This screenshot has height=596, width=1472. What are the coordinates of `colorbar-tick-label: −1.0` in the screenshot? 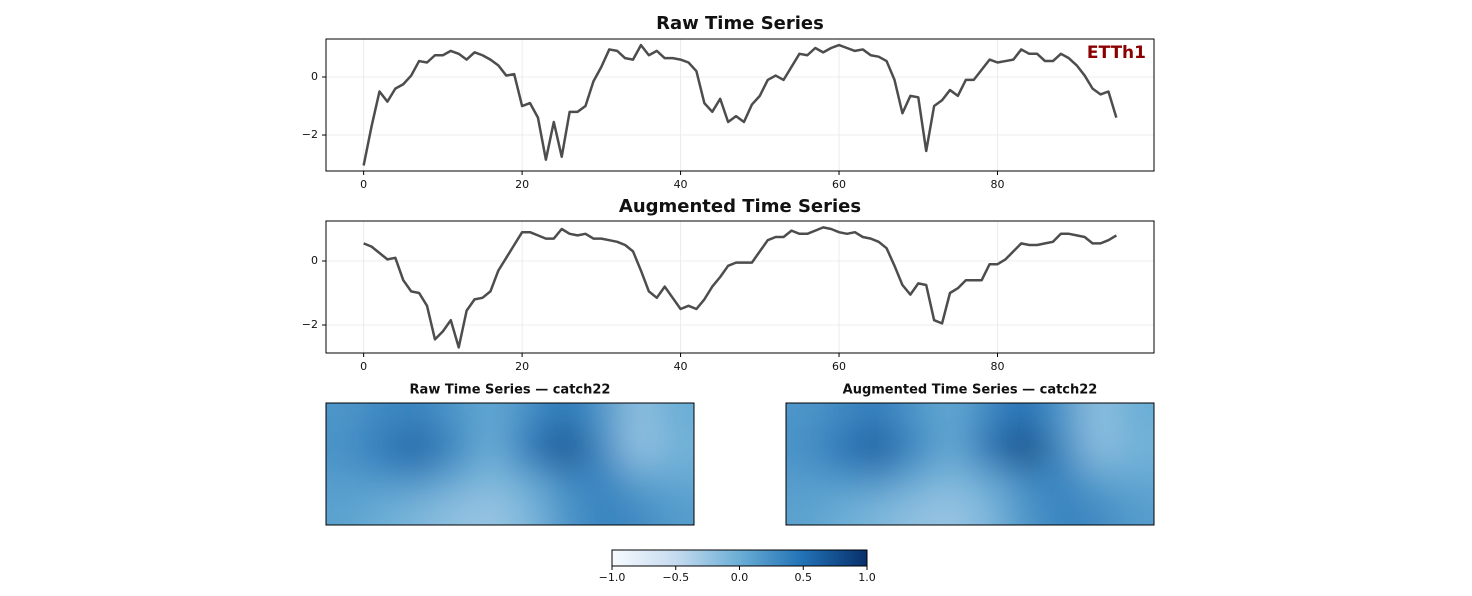 It's located at (612, 577).